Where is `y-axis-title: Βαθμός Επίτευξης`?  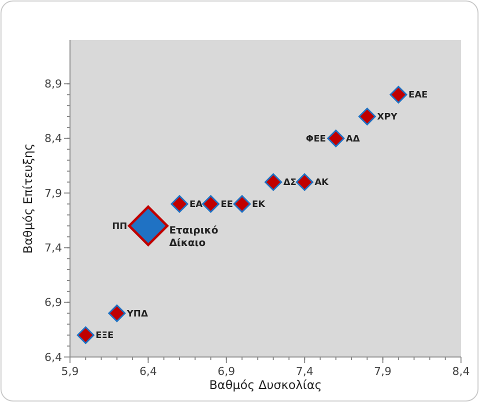
y-axis-title: Βαθμός Επίτευξης is located at coordinates (28, 198).